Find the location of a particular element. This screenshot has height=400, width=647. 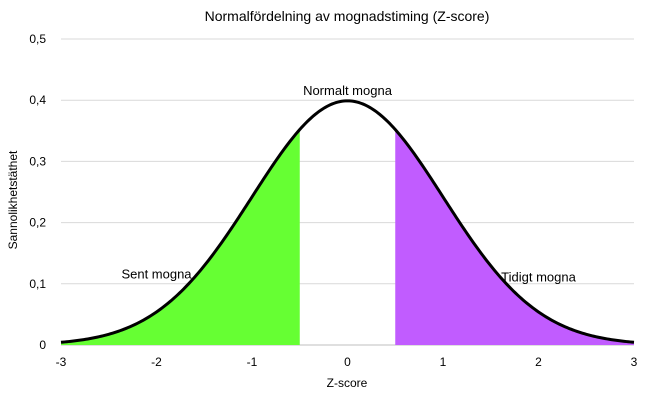

x-tick-label: 1 is located at coordinates (443, 362).